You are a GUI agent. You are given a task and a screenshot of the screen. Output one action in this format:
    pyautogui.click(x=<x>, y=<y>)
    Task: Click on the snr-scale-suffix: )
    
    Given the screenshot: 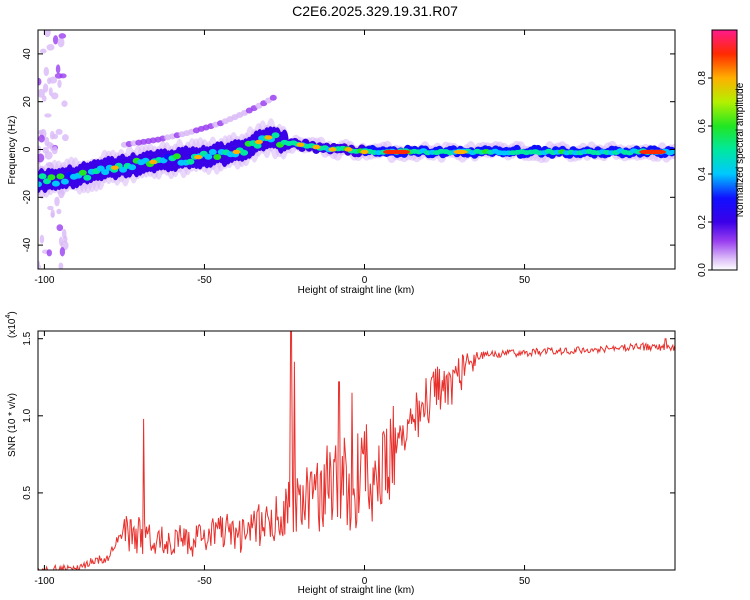 What is the action you would take?
    pyautogui.click(x=12, y=312)
    